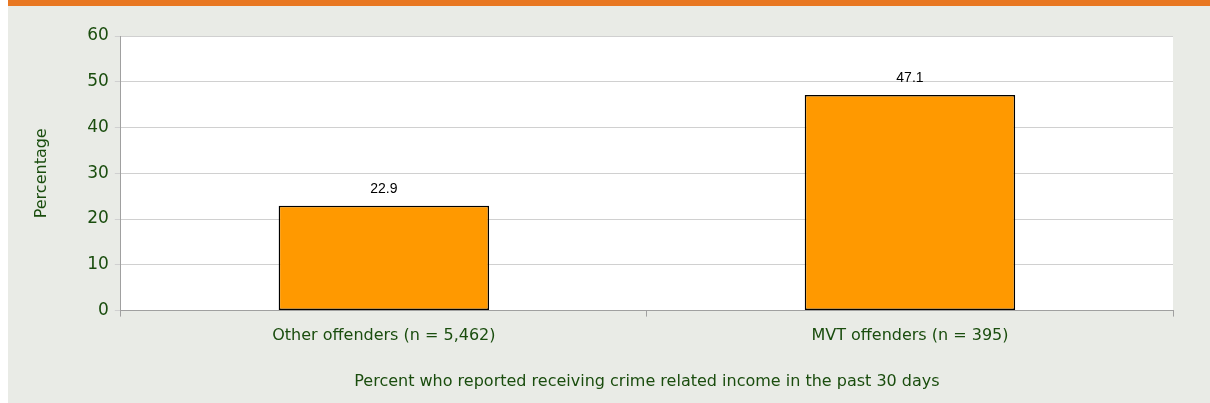 The width and height of the screenshot is (1210, 403). What do you see at coordinates (910, 76) in the screenshot?
I see `data-label: 47.1` at bounding box center [910, 76].